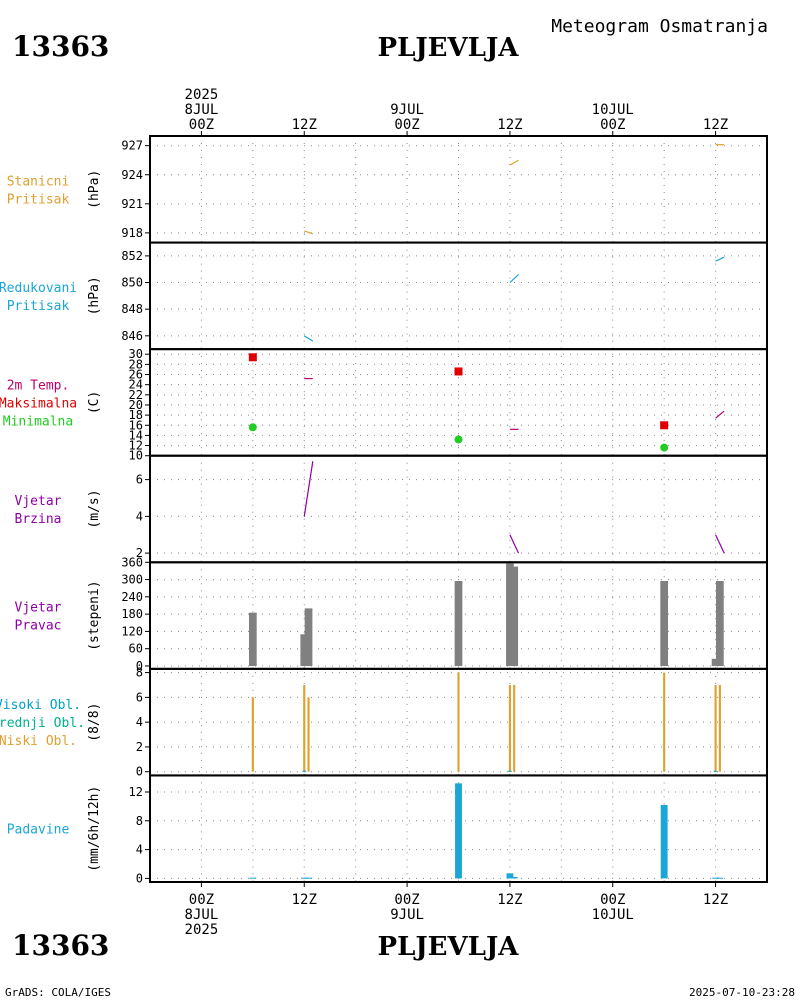 The height and width of the screenshot is (1000, 800). Describe the element at coordinates (132, 233) in the screenshot. I see `y-tick-label: 918` at that location.